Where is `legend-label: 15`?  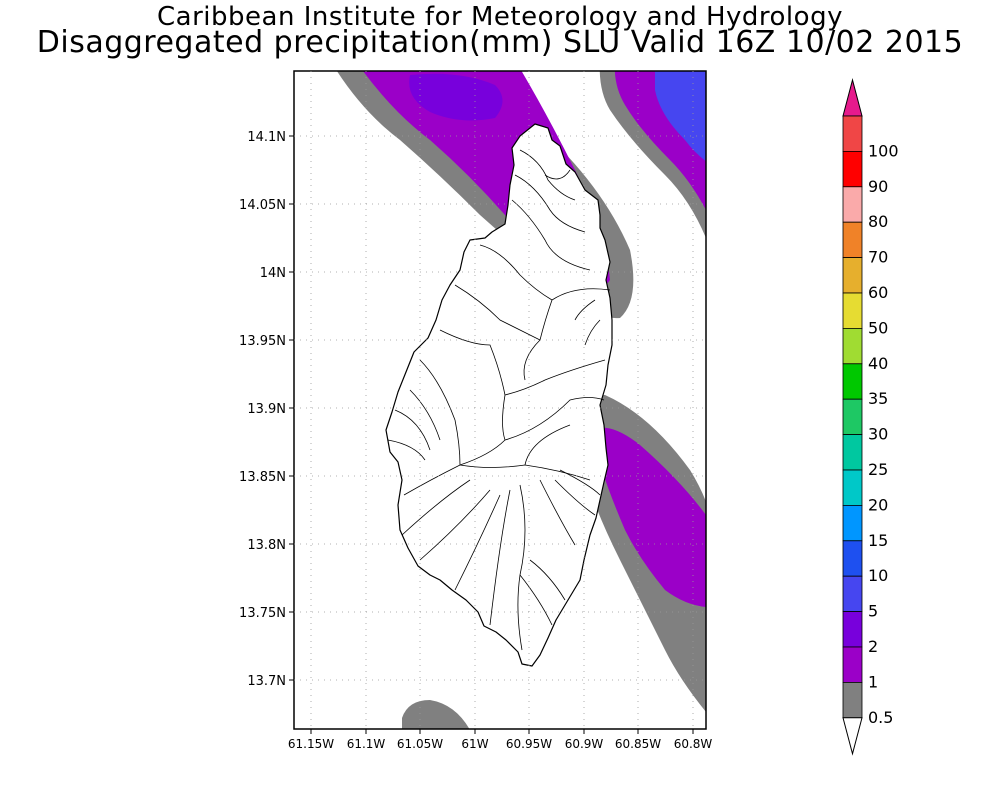
legend-label: 15 is located at coordinates (878, 540).